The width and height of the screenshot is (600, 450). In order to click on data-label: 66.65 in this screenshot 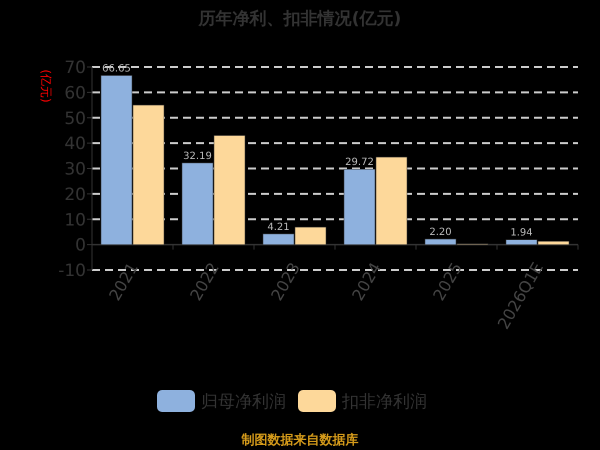, I will do `click(116, 69)`.